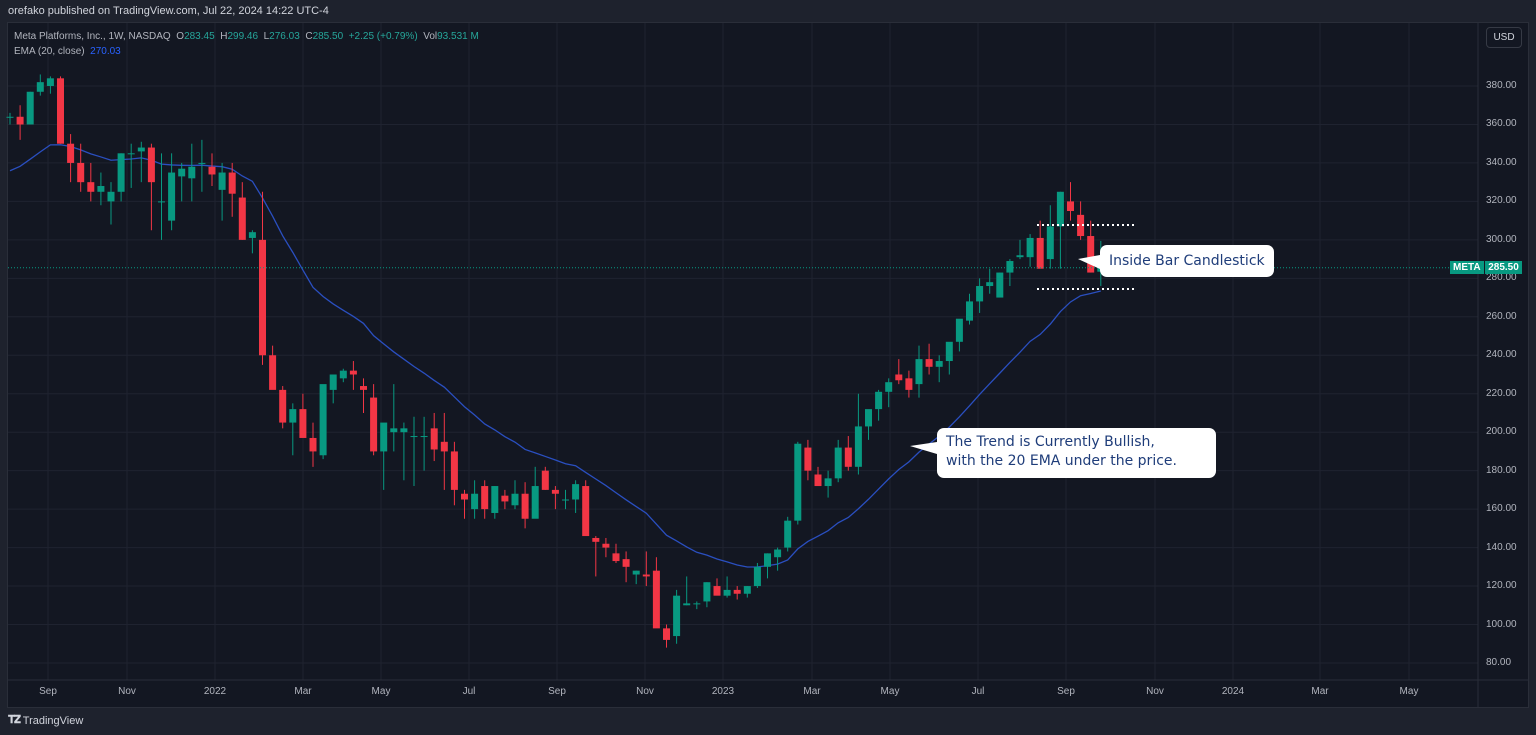 The width and height of the screenshot is (1536, 735). I want to click on ema-legend-row: EMA (20, close) 270.03, so click(246, 51).